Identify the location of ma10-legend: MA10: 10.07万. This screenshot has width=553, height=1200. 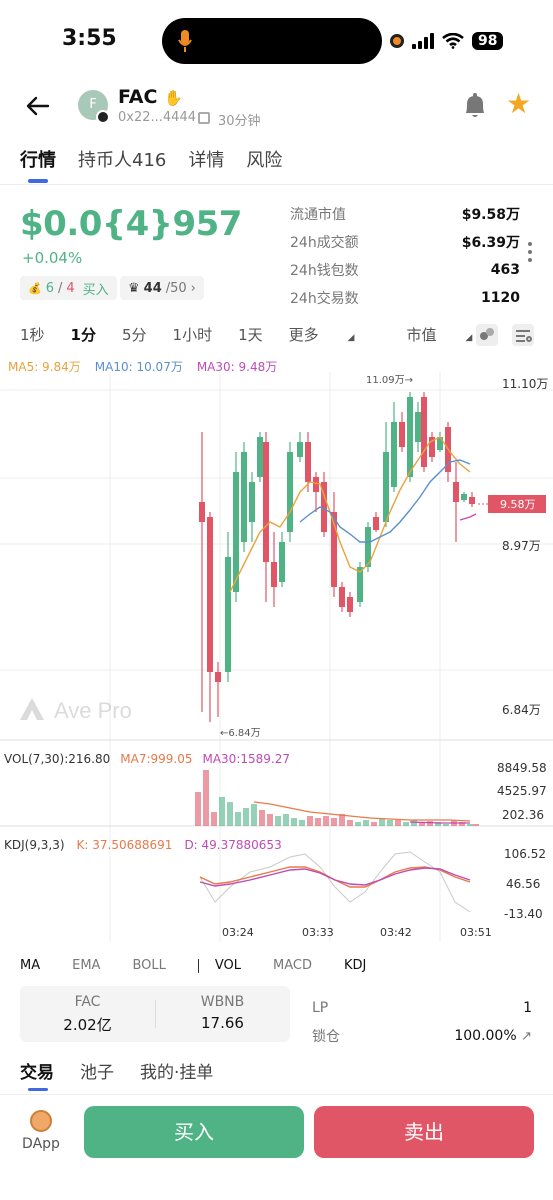
(138, 367).